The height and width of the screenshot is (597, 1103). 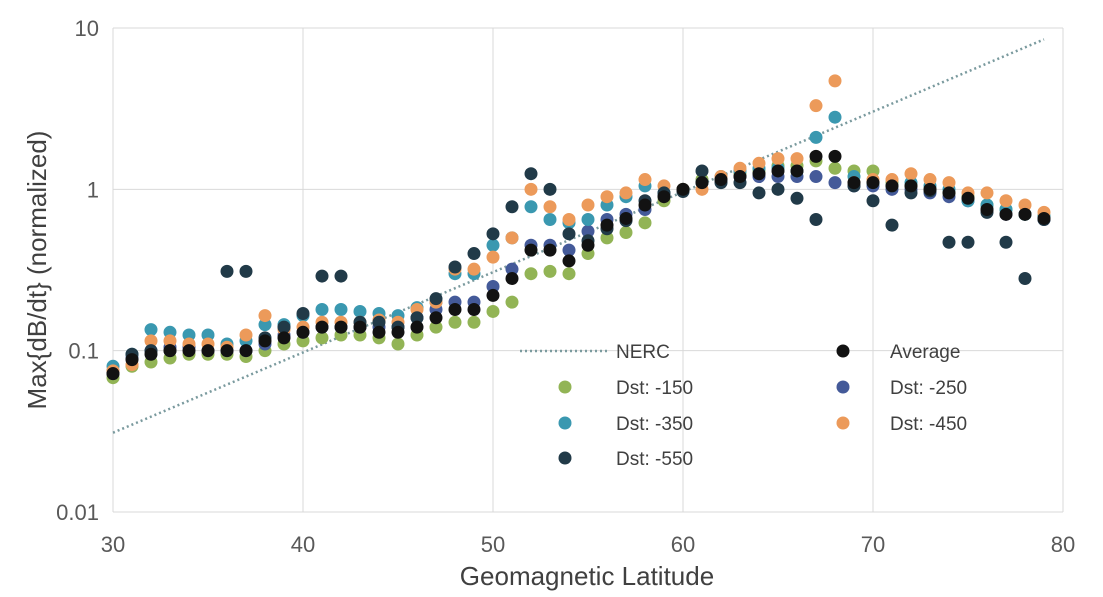 What do you see at coordinates (37, 270) in the screenshot?
I see `y-axis-title: Max{dB/dt} (normalized)` at bounding box center [37, 270].